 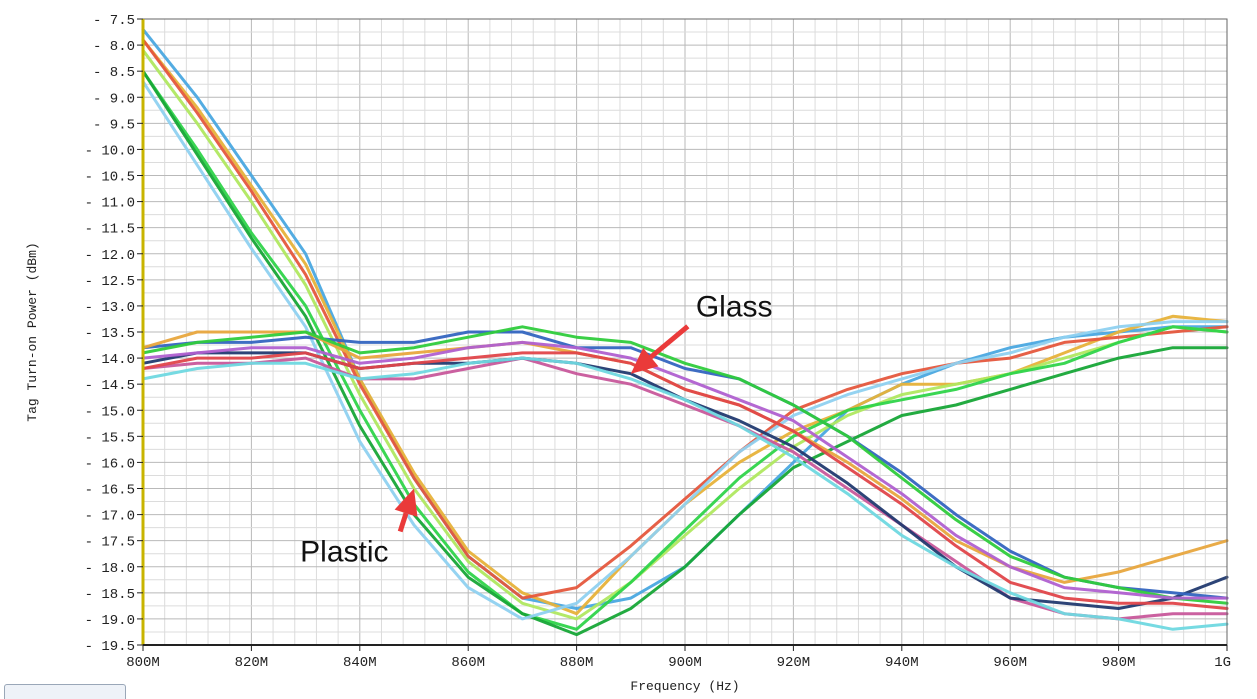 I want to click on y-tick-label: - 9.5, so click(x=114, y=125).